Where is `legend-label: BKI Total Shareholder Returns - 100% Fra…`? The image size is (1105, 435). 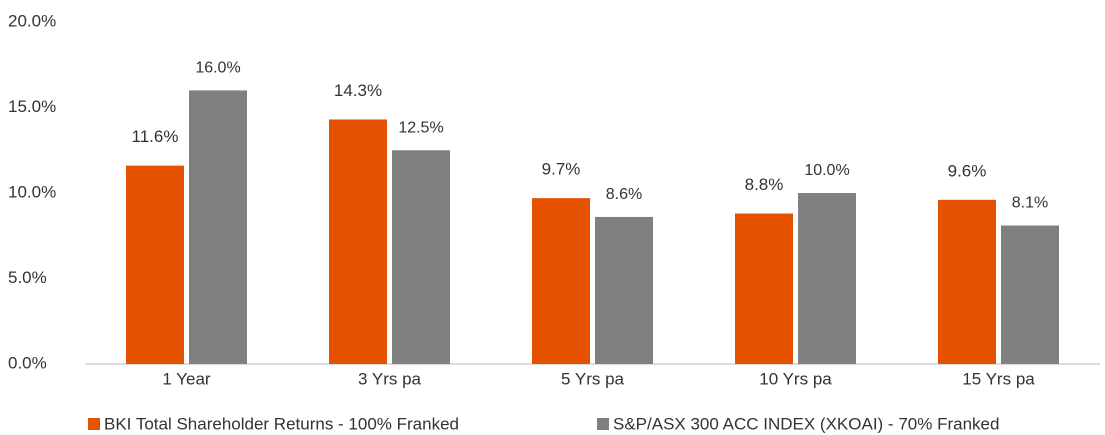
legend-label: BKI Total Shareholder Returns - 100% Fra… is located at coordinates (281, 423).